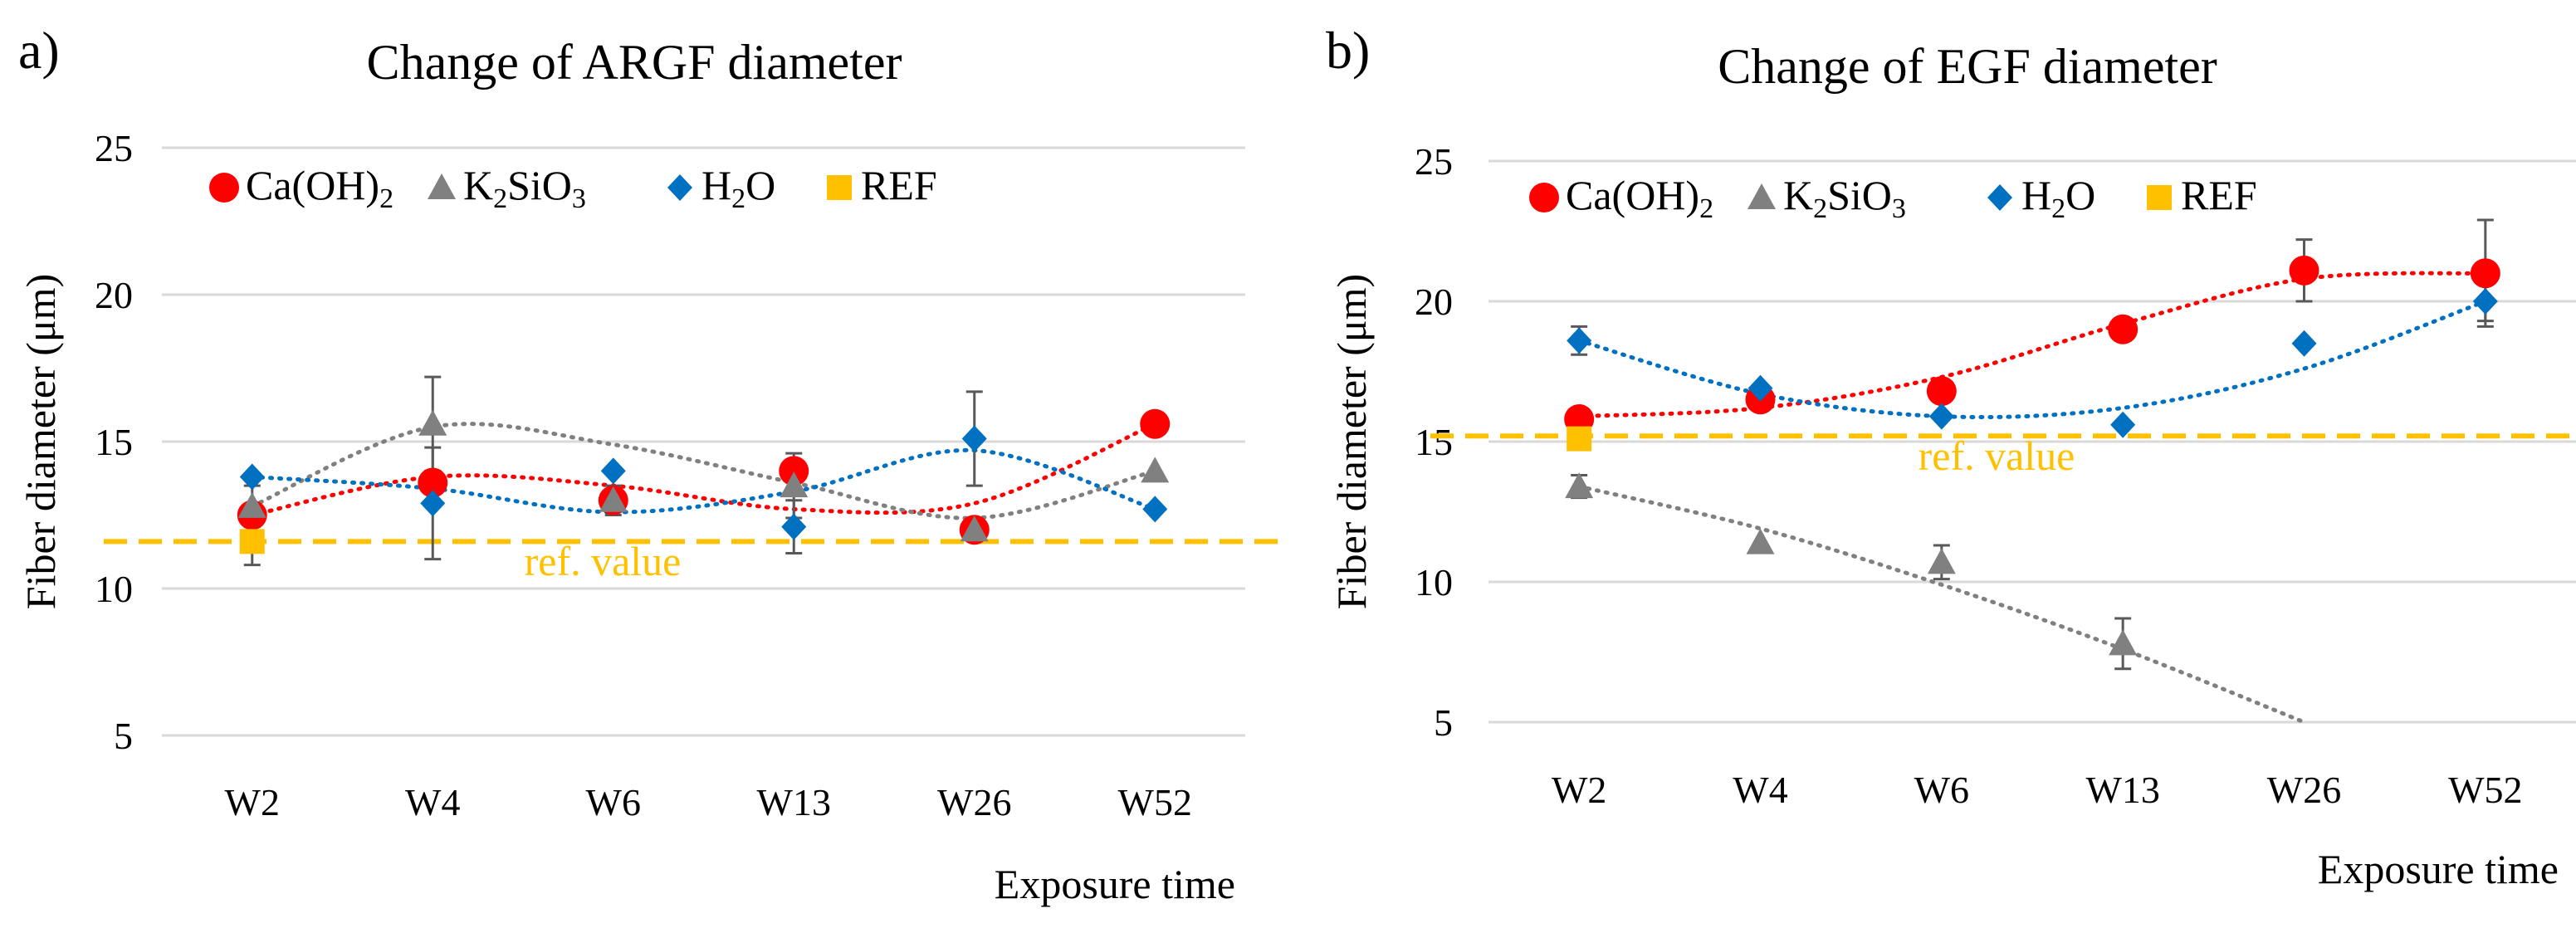  I want to click on chart-title: Change of EGF diameter, so click(1967, 66).